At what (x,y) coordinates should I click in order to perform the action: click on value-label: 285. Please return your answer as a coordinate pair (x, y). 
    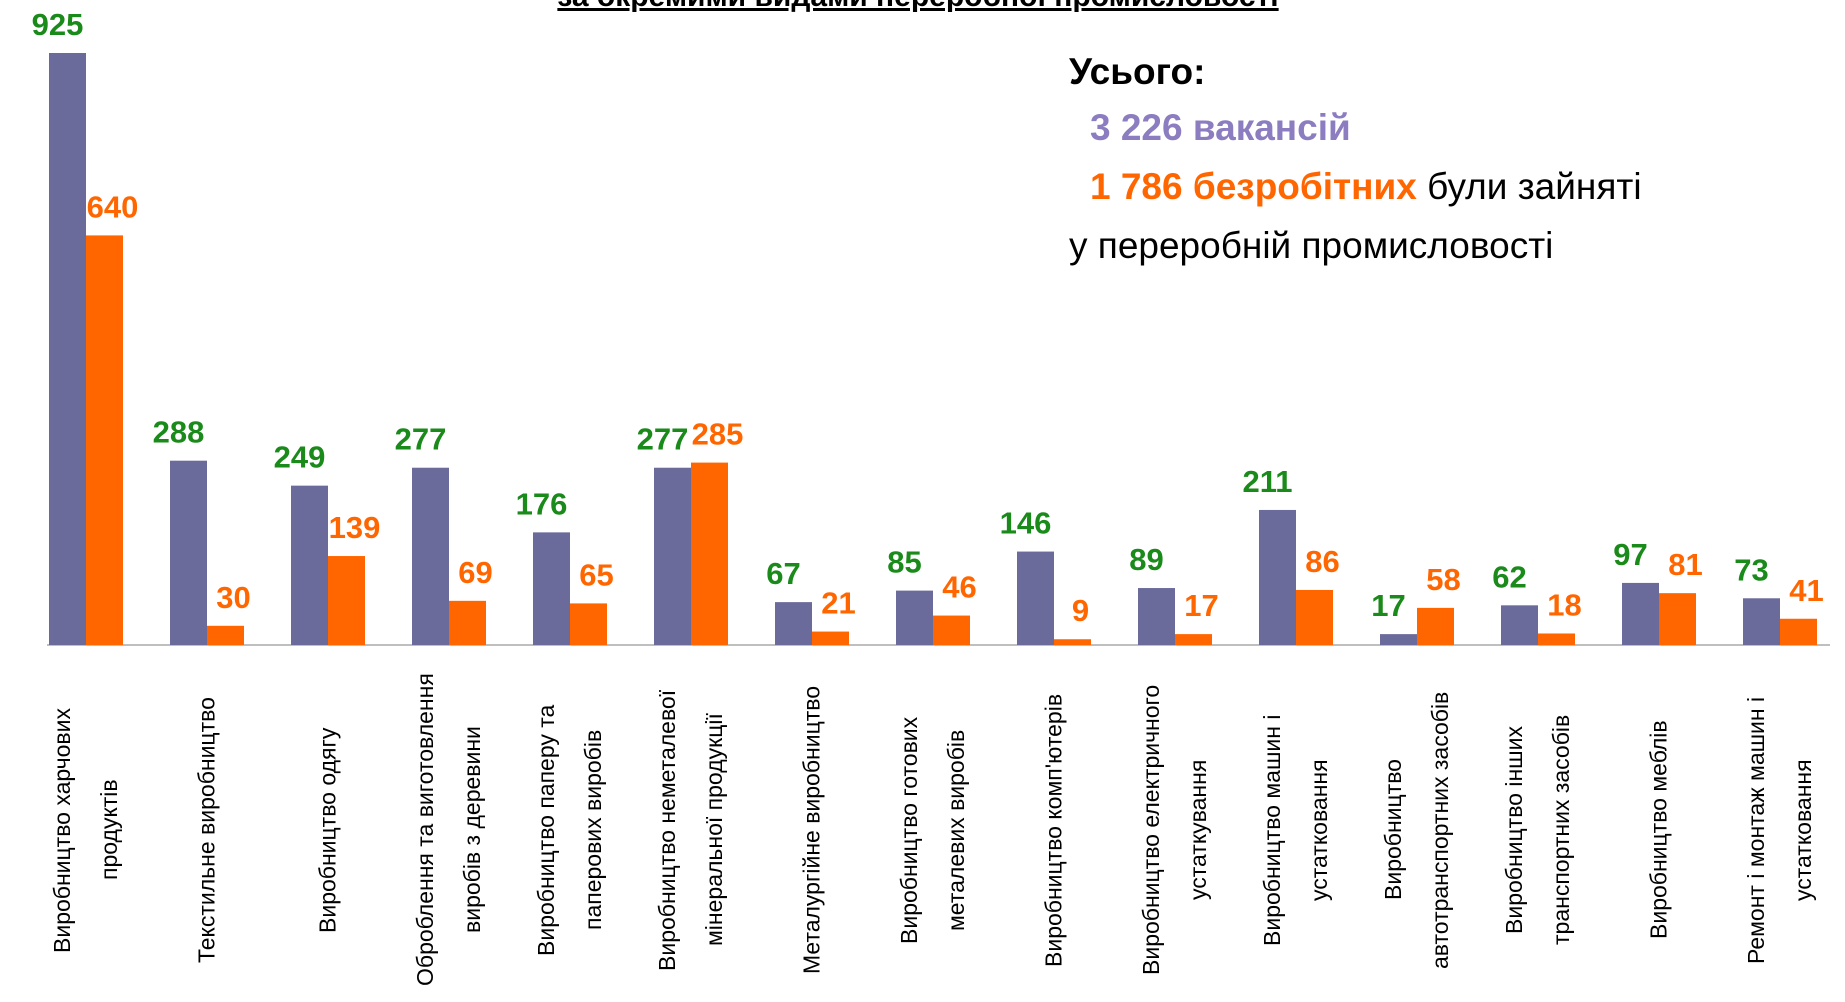
    Looking at the image, I should click on (718, 434).